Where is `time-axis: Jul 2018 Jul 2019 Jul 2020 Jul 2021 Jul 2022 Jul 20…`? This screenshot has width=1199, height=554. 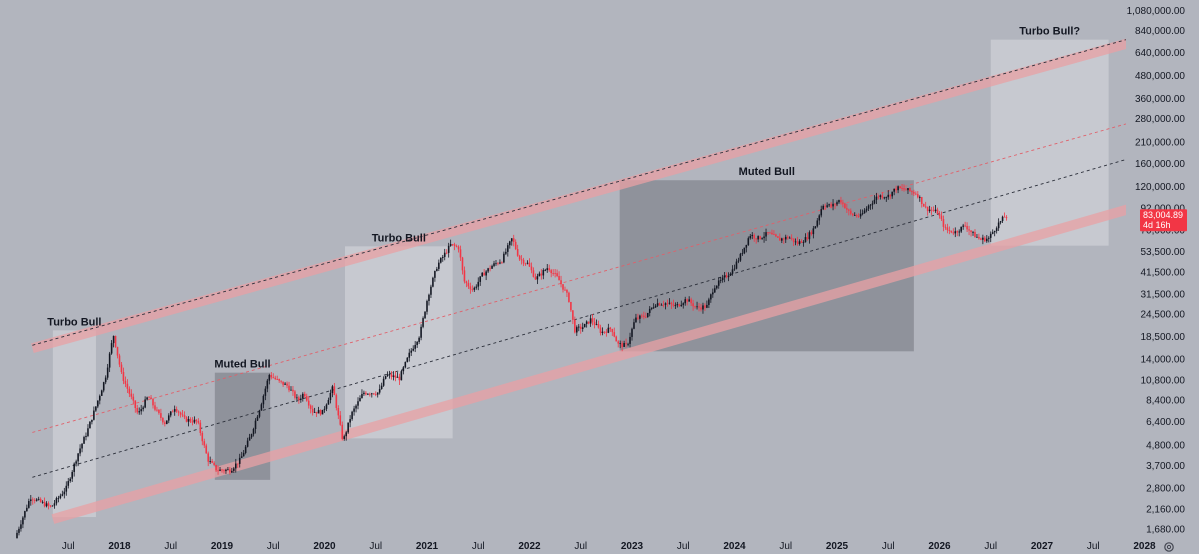
time-axis: Jul 2018 Jul 2019 Jul 2020 Jul 2021 Jul 2022 Jul 20… is located at coordinates (609, 546).